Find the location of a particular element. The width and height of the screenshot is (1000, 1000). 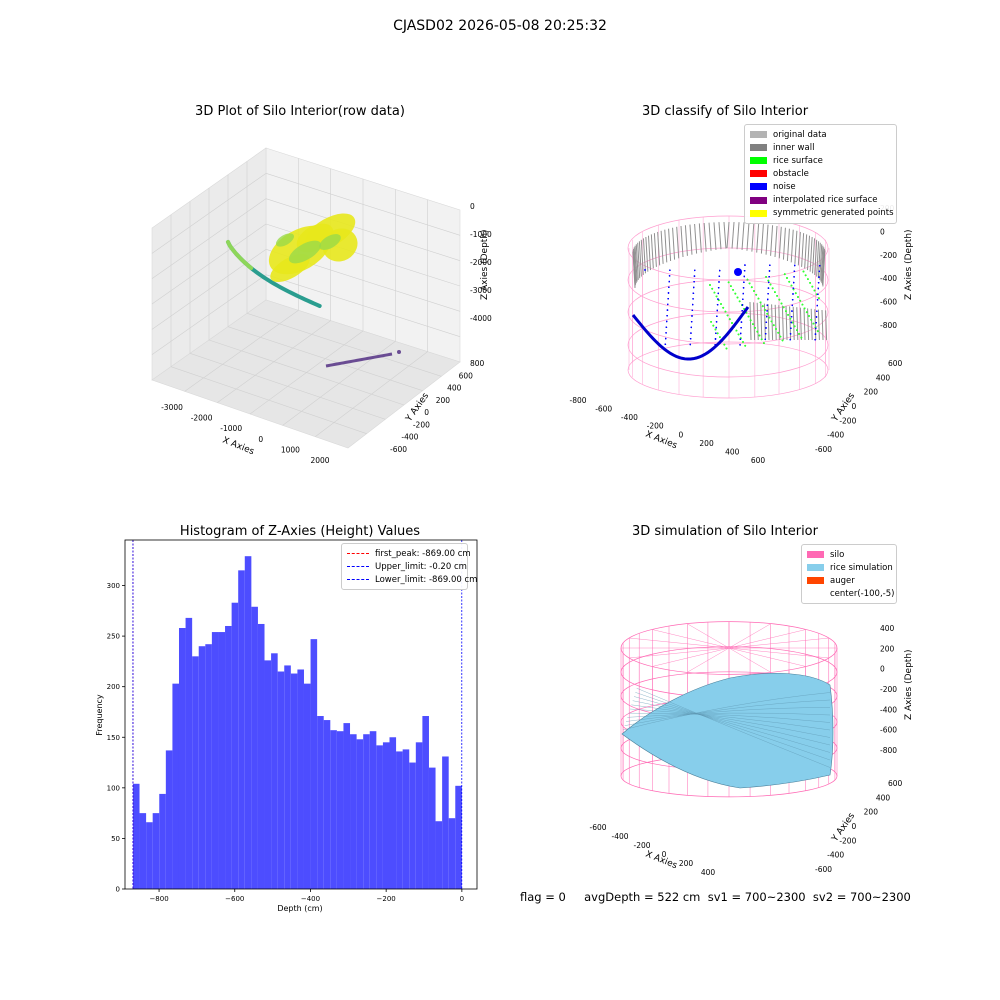

raw-x-tick-label: -1000 is located at coordinates (231, 428).